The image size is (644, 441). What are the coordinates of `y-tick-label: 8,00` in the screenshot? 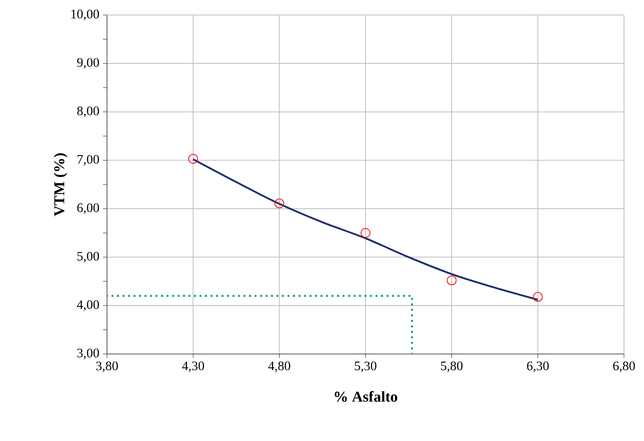 It's located at (88, 112).